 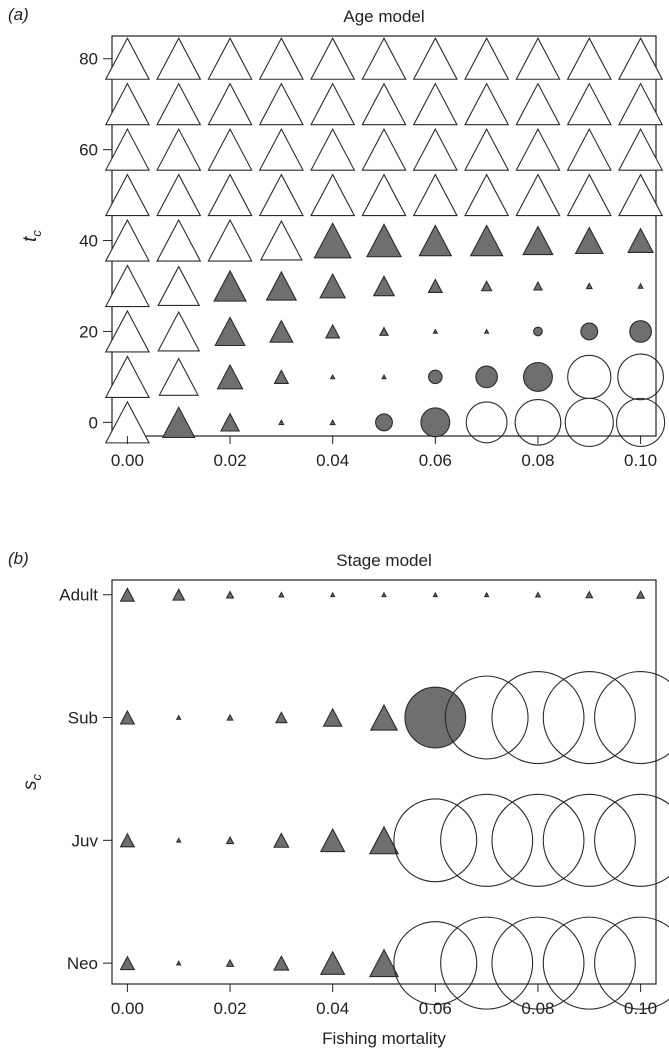 I want to click on panel-a-y-axis-label-sub: c, so click(x=36, y=233).